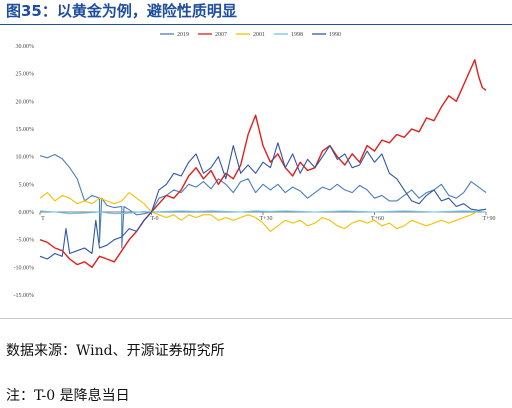 The height and width of the screenshot is (408, 512). I want to click on x-tick-label: T+90, so click(488, 219).